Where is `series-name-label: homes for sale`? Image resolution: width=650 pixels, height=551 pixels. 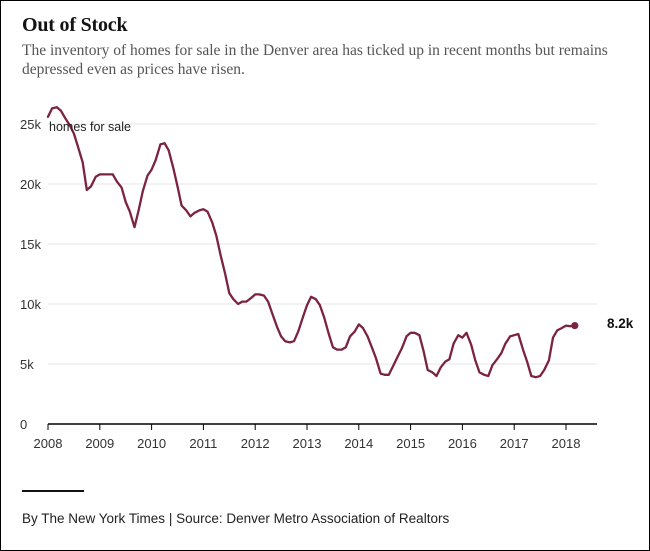
series-name-label: homes for sale is located at coordinates (90, 127).